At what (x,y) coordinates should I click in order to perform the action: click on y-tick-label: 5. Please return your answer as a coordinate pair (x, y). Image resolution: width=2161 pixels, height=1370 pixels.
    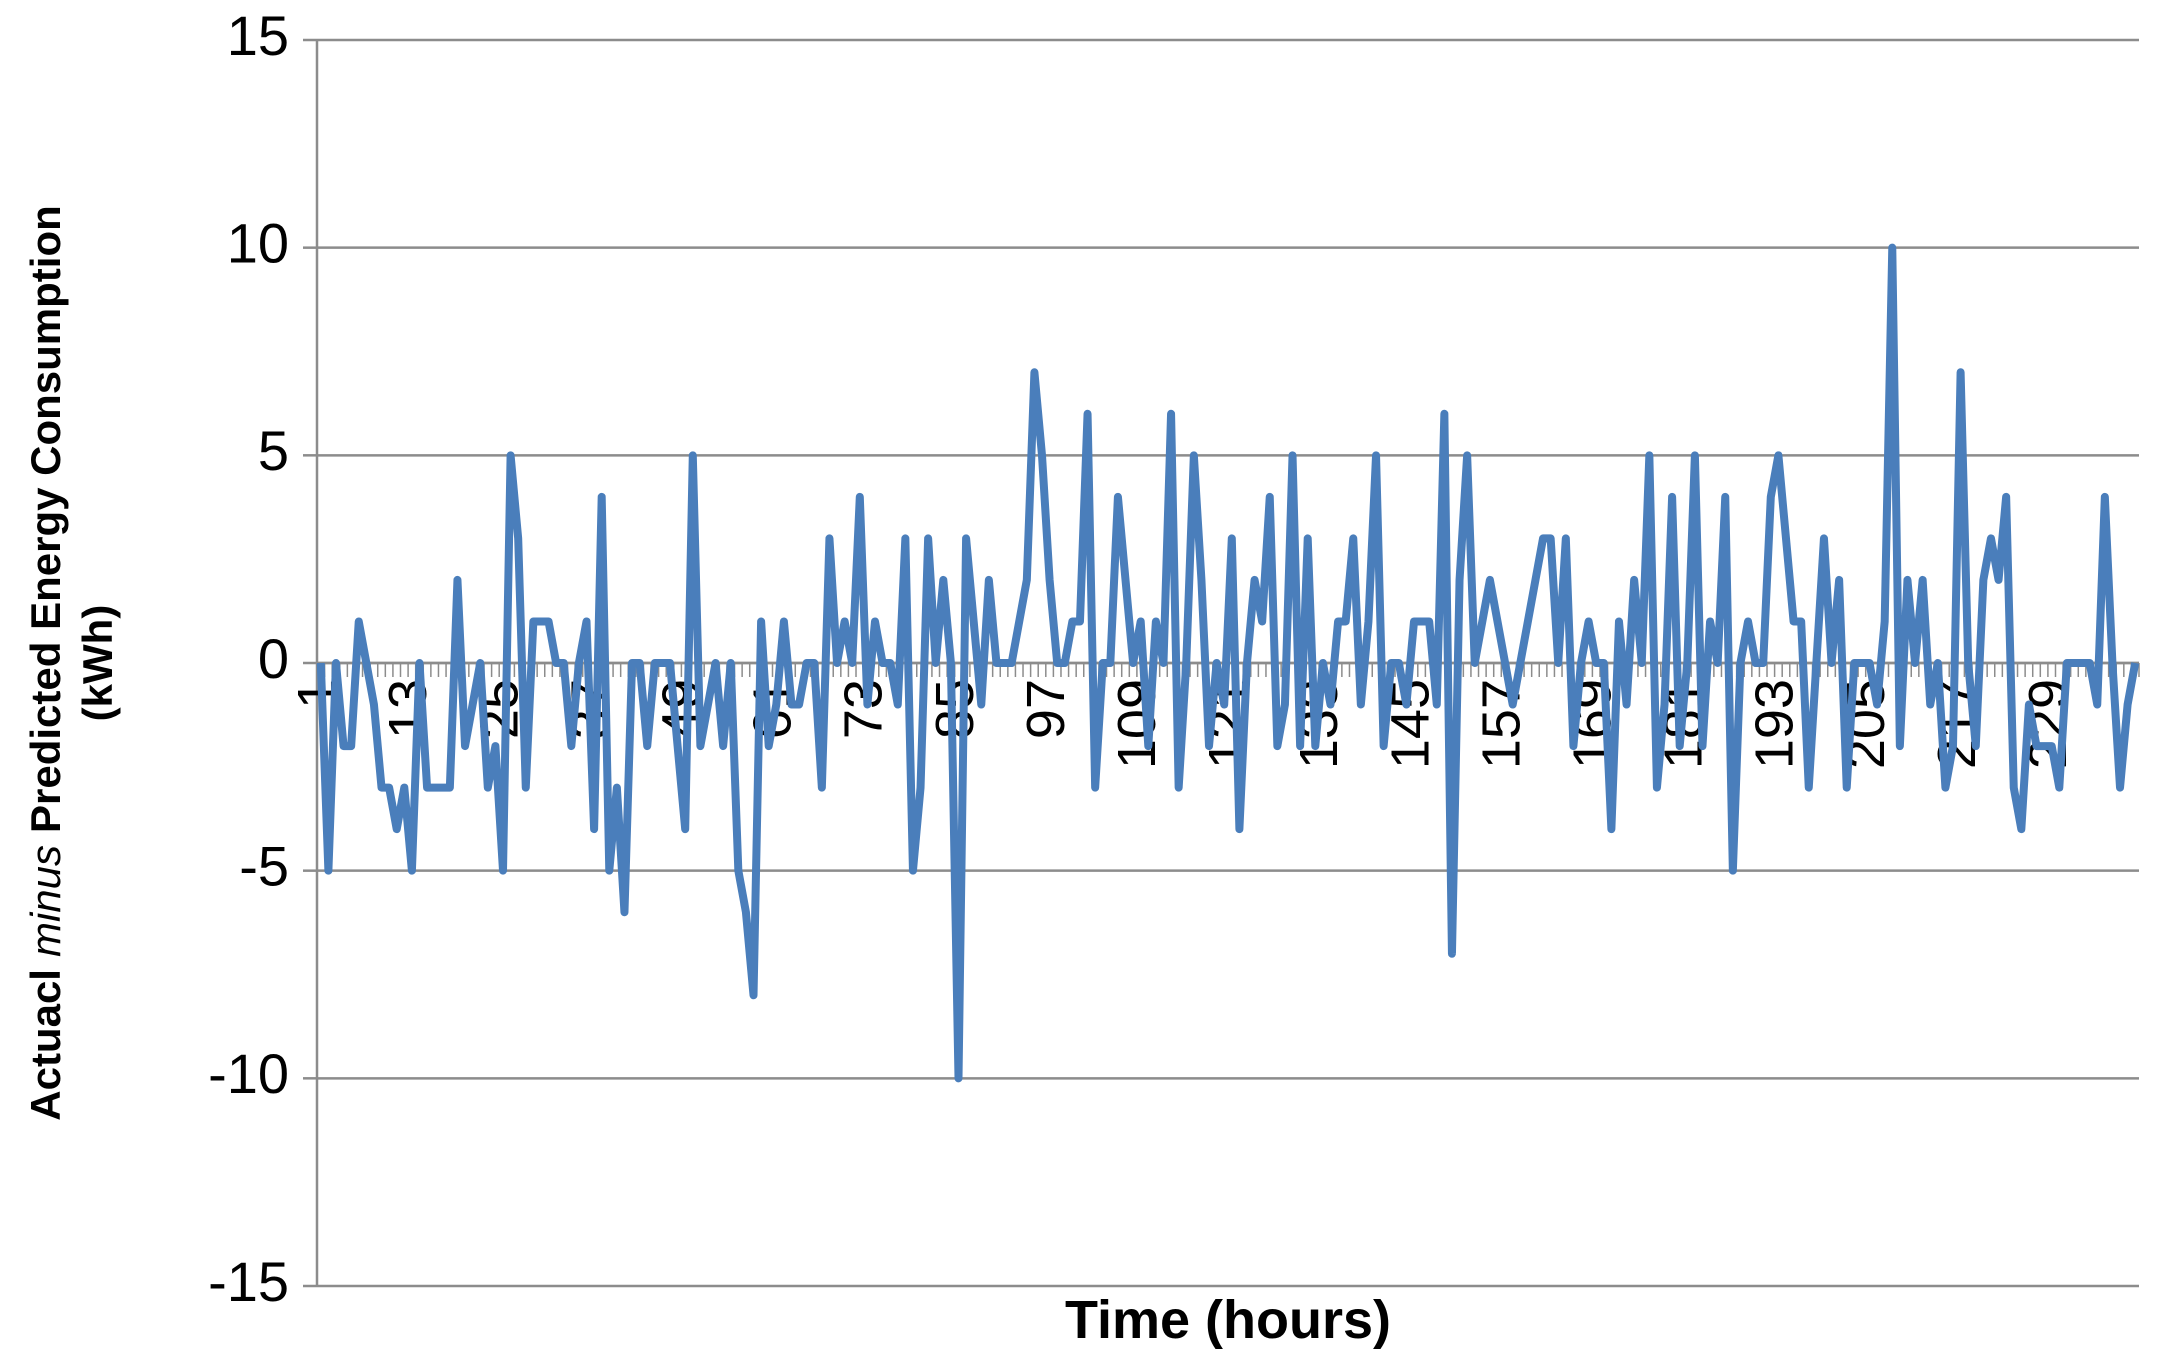
    Looking at the image, I should click on (273, 450).